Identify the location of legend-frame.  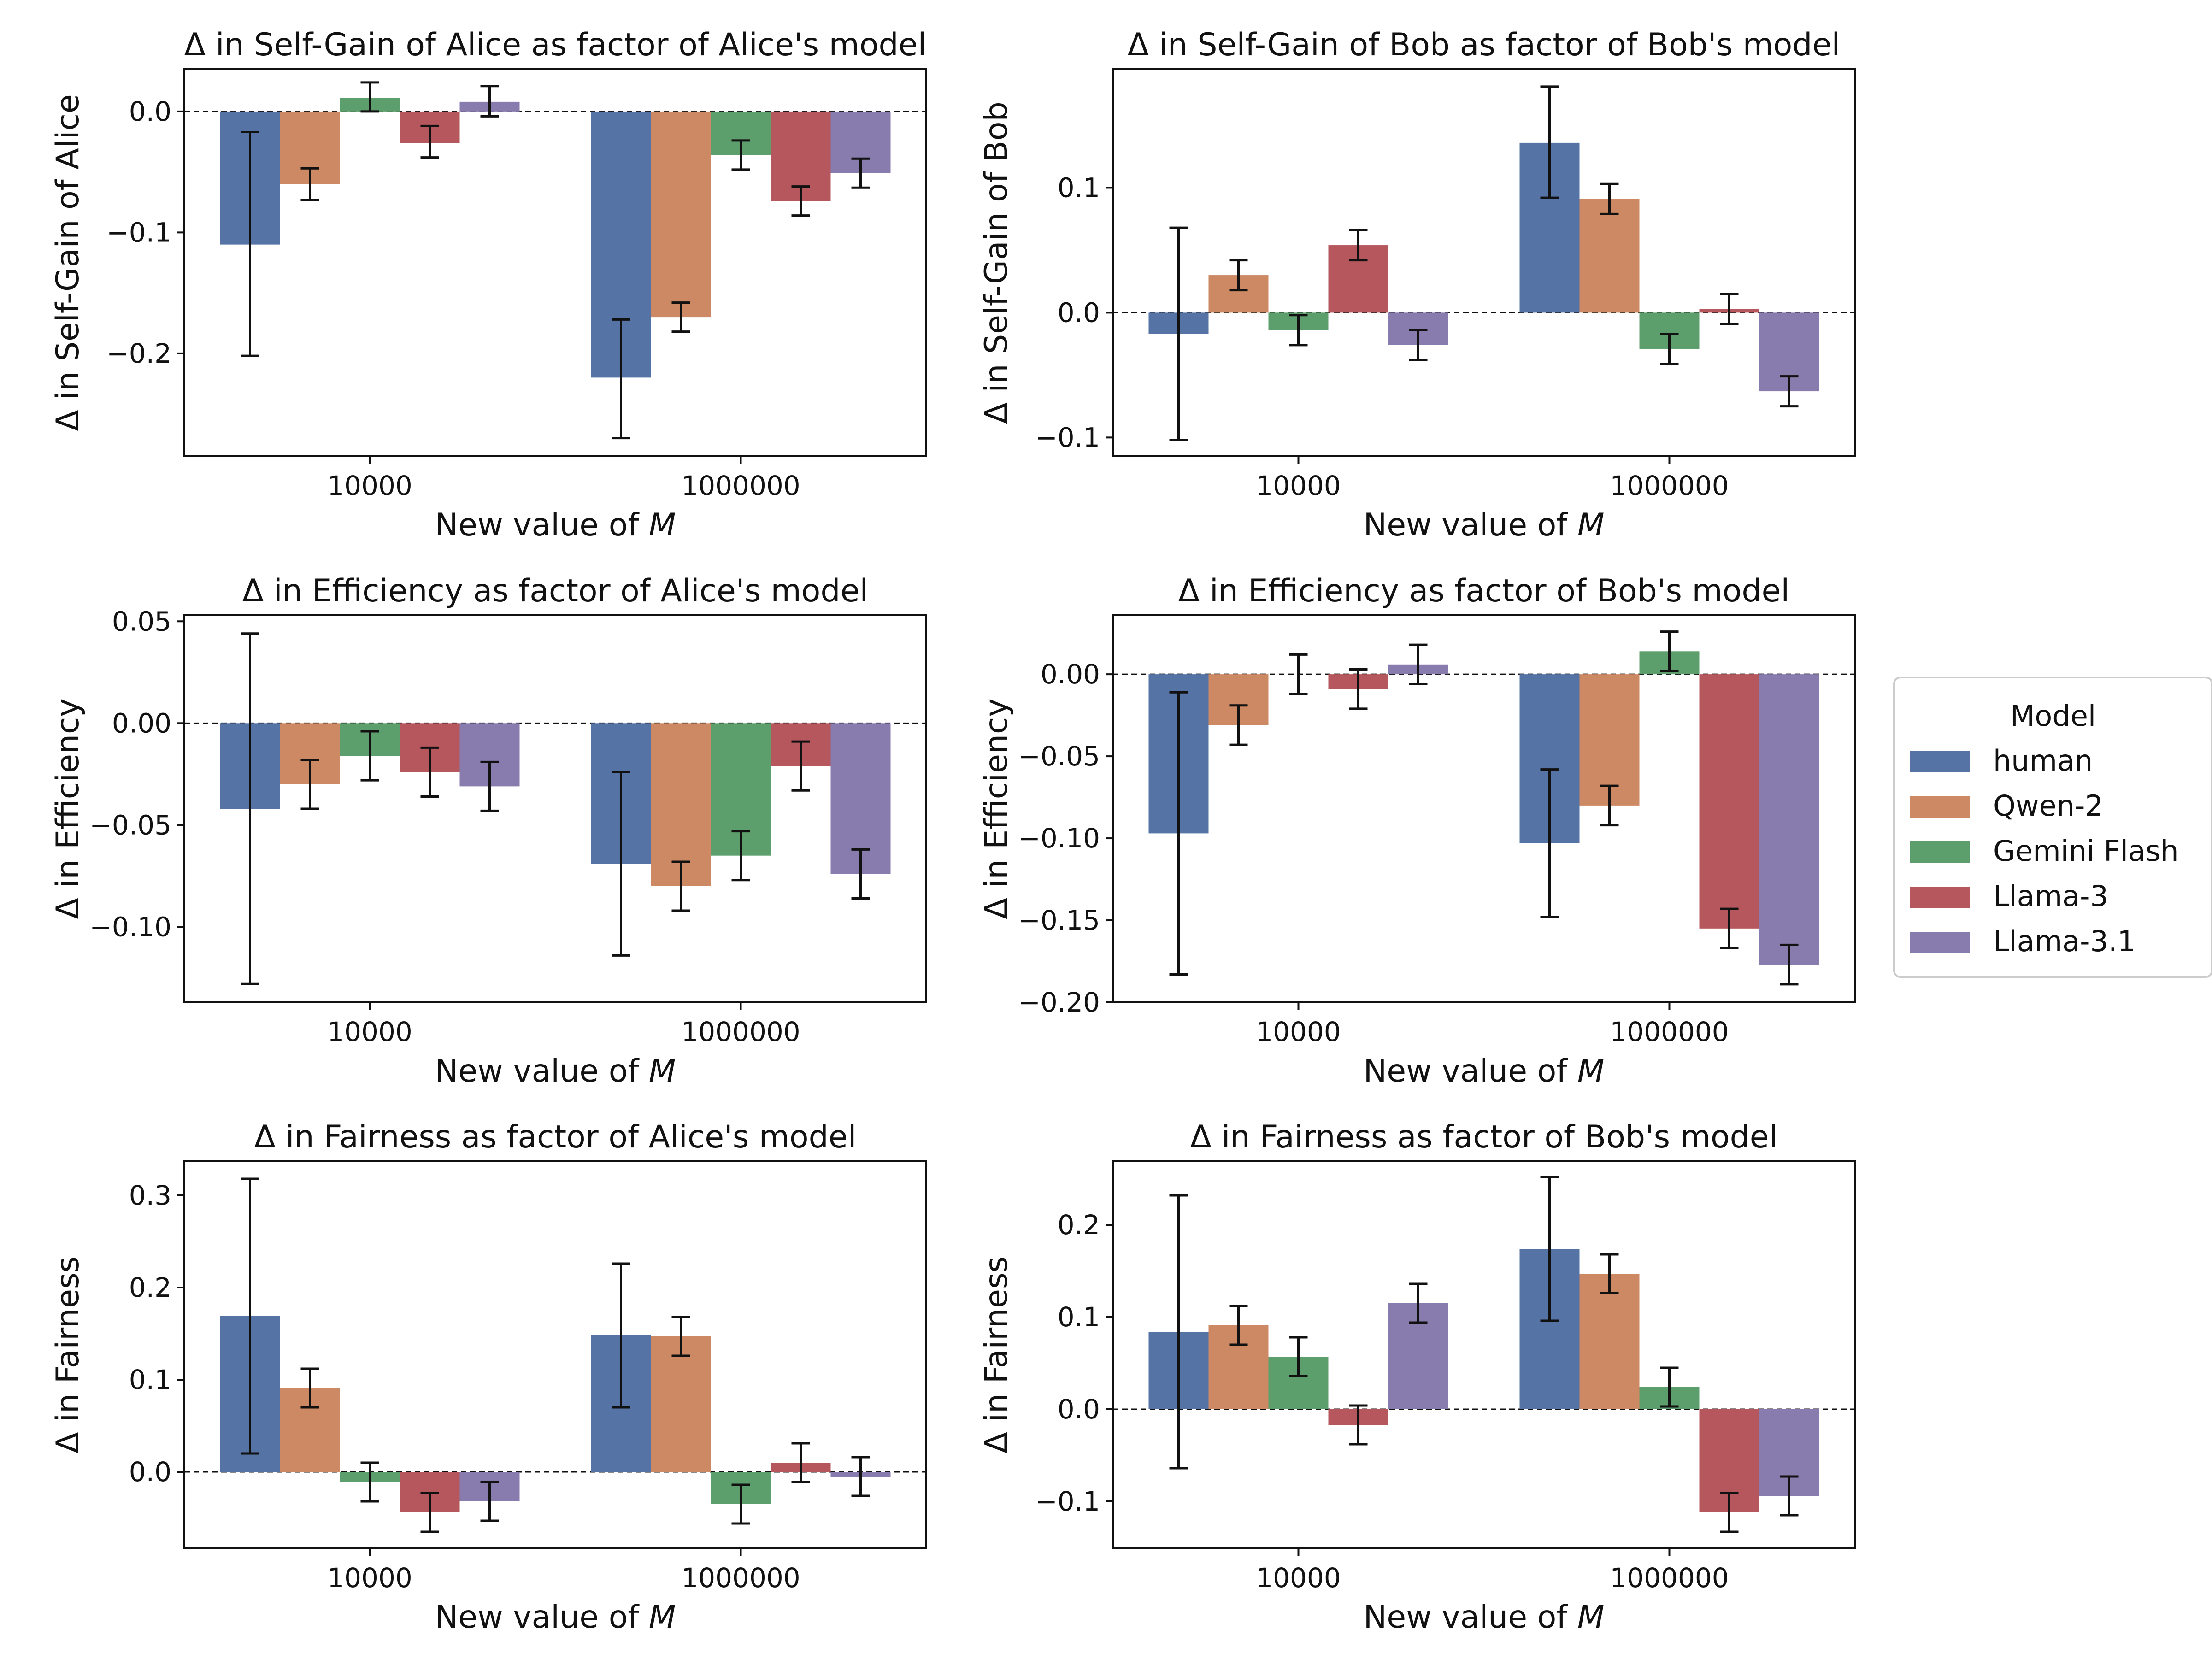
(2052, 827).